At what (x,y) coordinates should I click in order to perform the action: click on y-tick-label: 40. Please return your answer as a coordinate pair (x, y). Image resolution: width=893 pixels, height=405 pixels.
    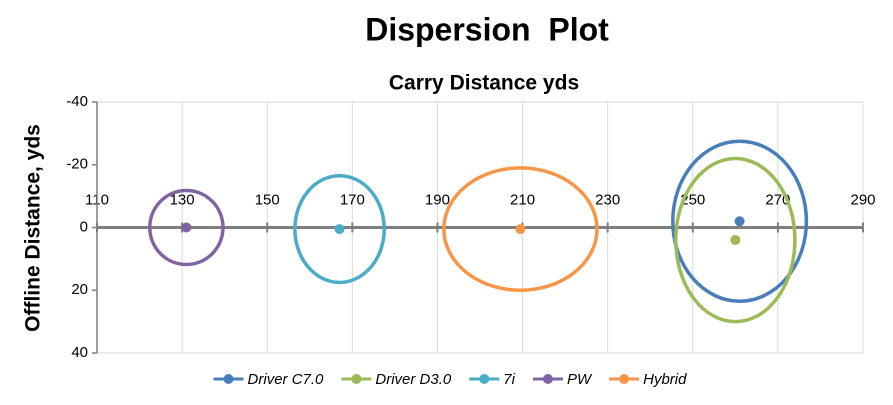
    Looking at the image, I should click on (79, 352).